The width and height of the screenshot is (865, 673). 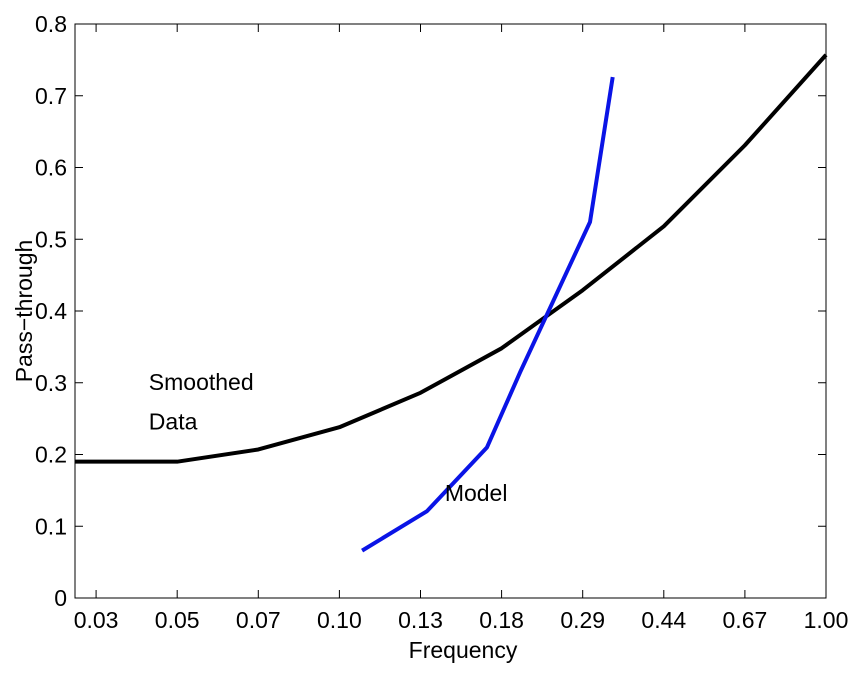 What do you see at coordinates (51, 526) in the screenshot?
I see `y-tick-label: 0.1` at bounding box center [51, 526].